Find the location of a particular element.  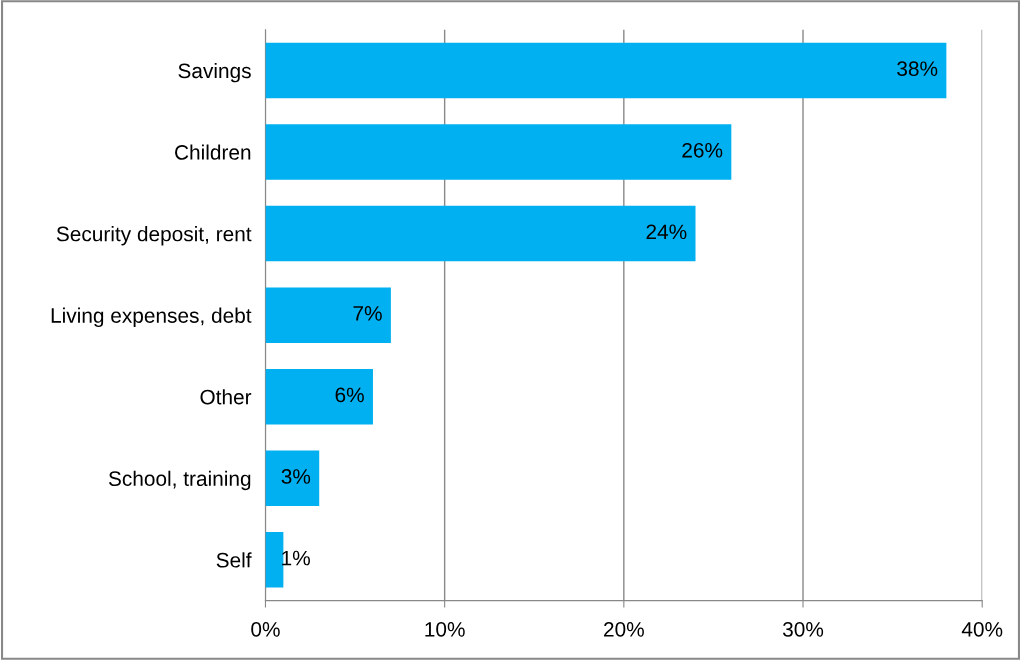

y-tick-label: Self is located at coordinates (234, 560).